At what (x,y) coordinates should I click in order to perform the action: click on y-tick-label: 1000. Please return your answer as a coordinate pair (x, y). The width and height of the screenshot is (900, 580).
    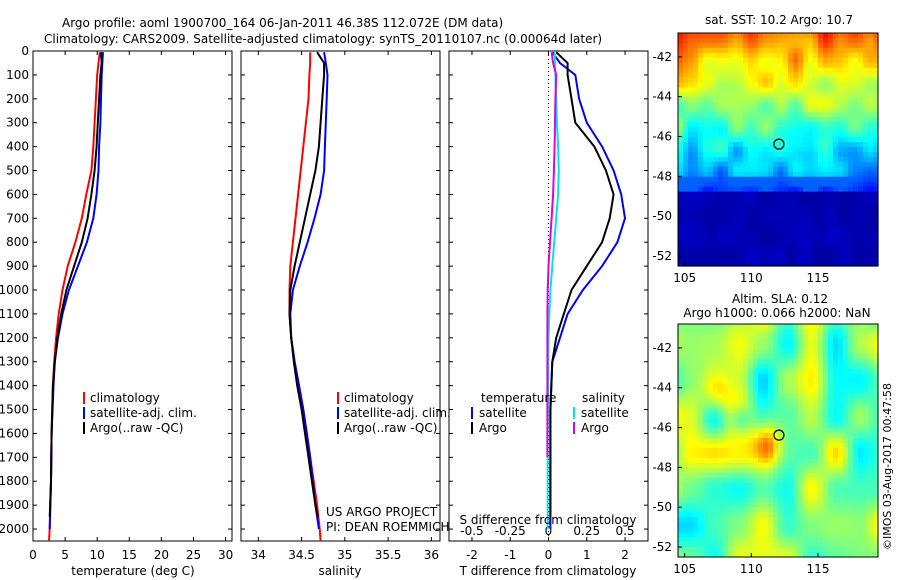
    Looking at the image, I should click on (14, 290).